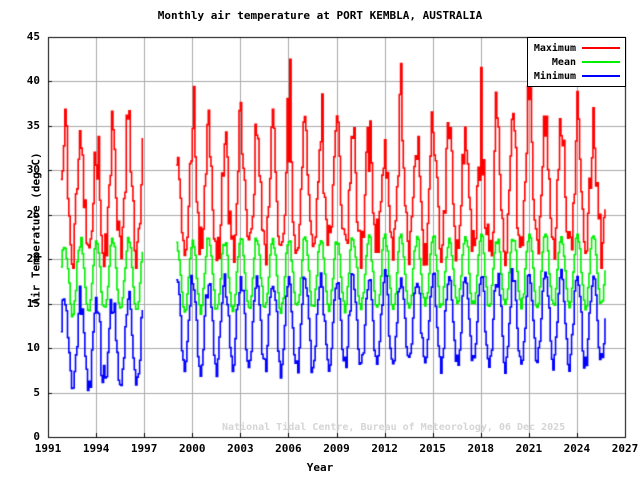 The height and width of the screenshot is (480, 640). I want to click on y-tick-35: 35, so click(33, 125).